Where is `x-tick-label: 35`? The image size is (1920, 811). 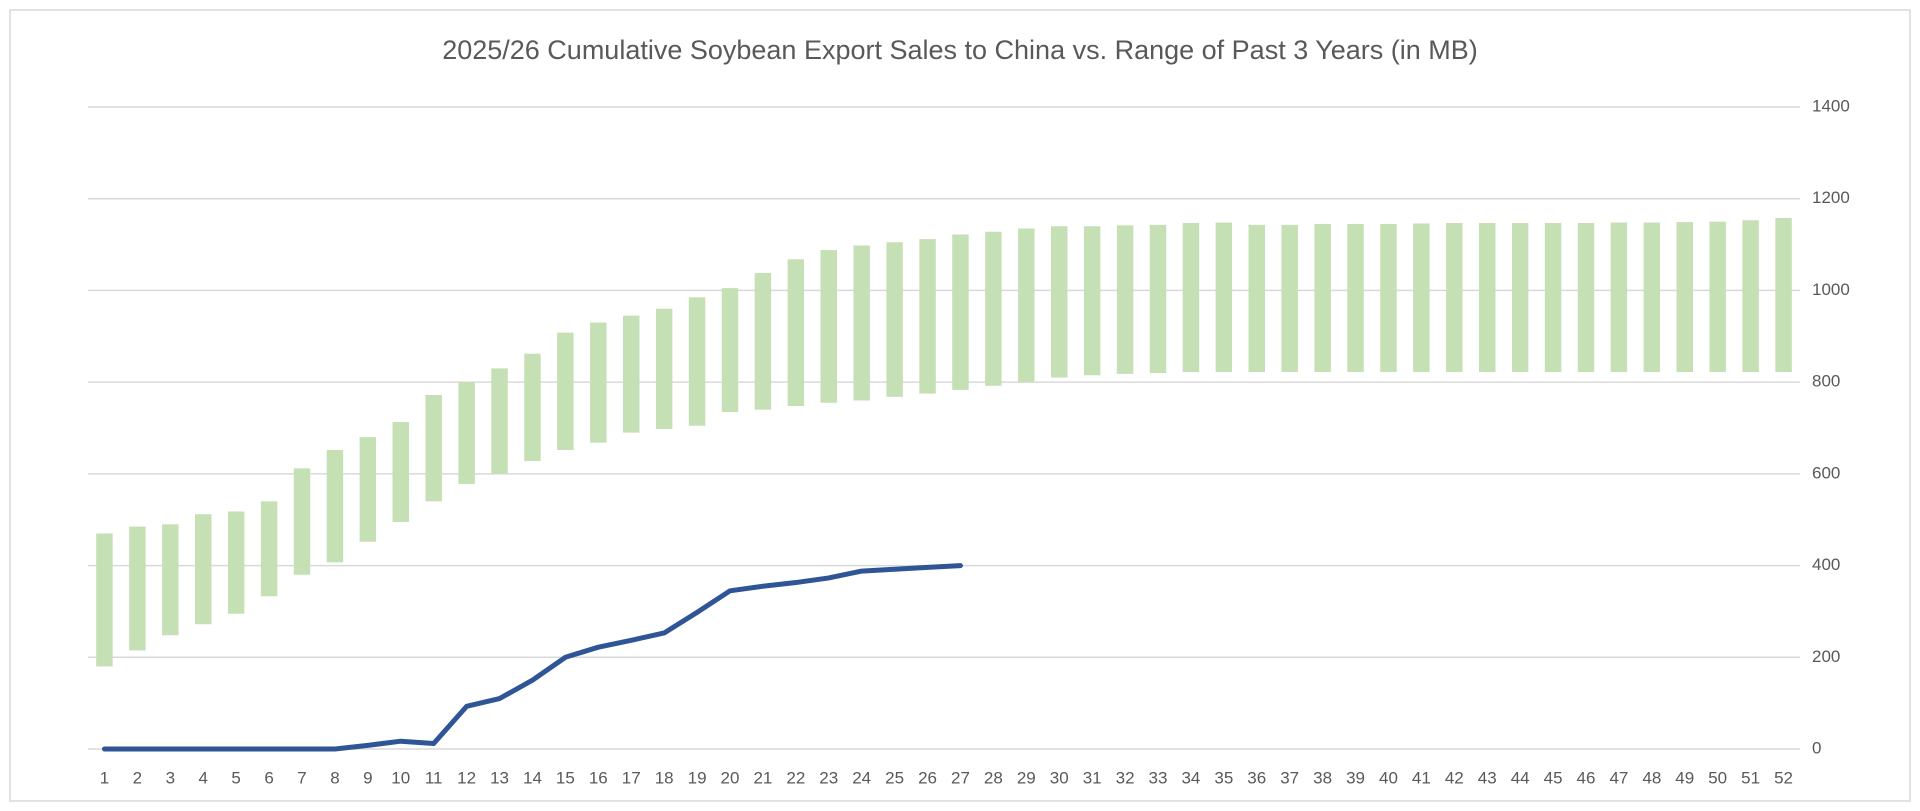 x-tick-label: 35 is located at coordinates (1223, 777).